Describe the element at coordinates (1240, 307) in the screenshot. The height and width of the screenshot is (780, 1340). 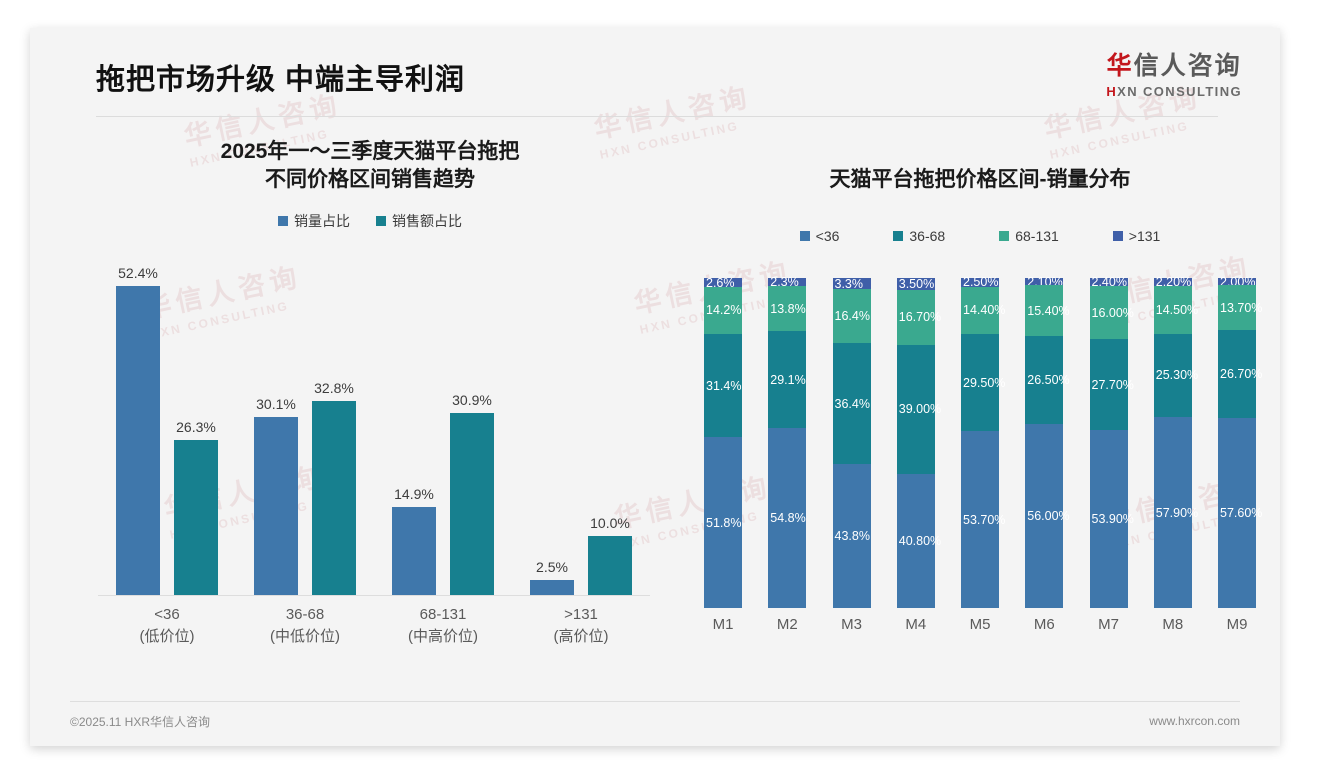
I see `stack-segment: 13.70%` at that location.